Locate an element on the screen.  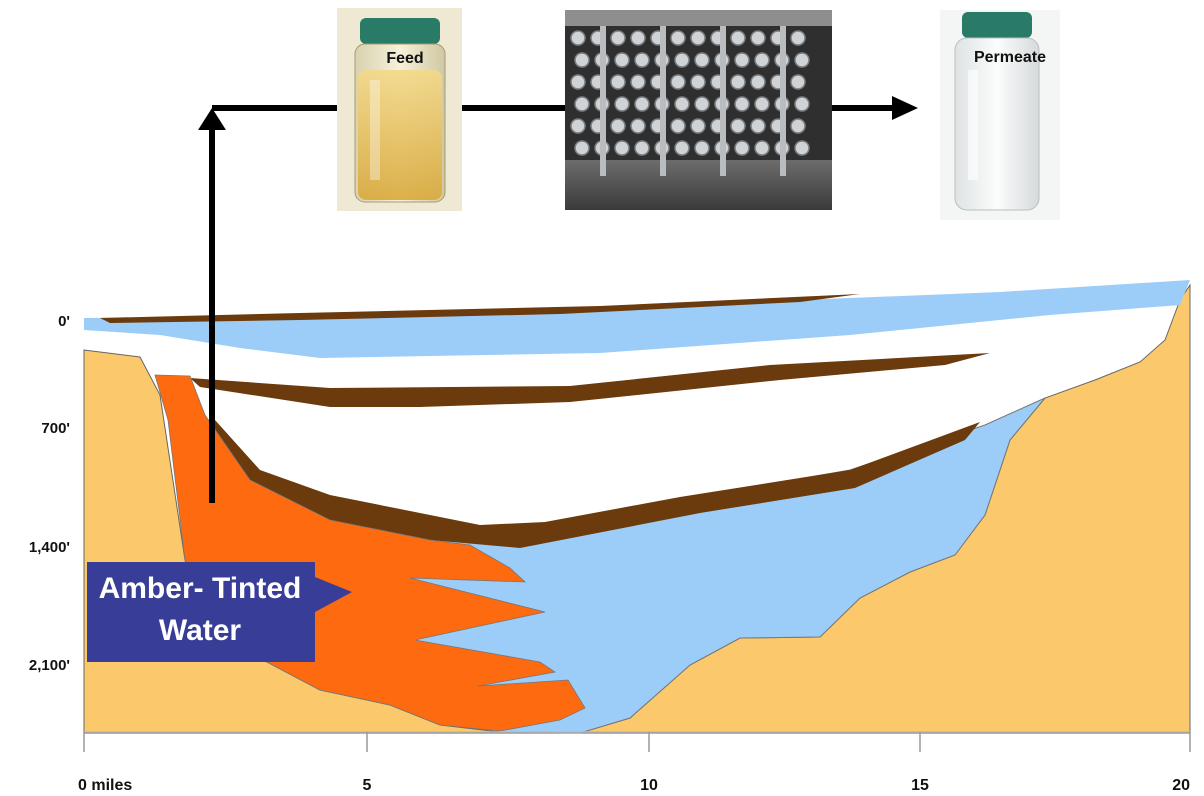
permeate-label: Permeate is located at coordinates (1010, 57).